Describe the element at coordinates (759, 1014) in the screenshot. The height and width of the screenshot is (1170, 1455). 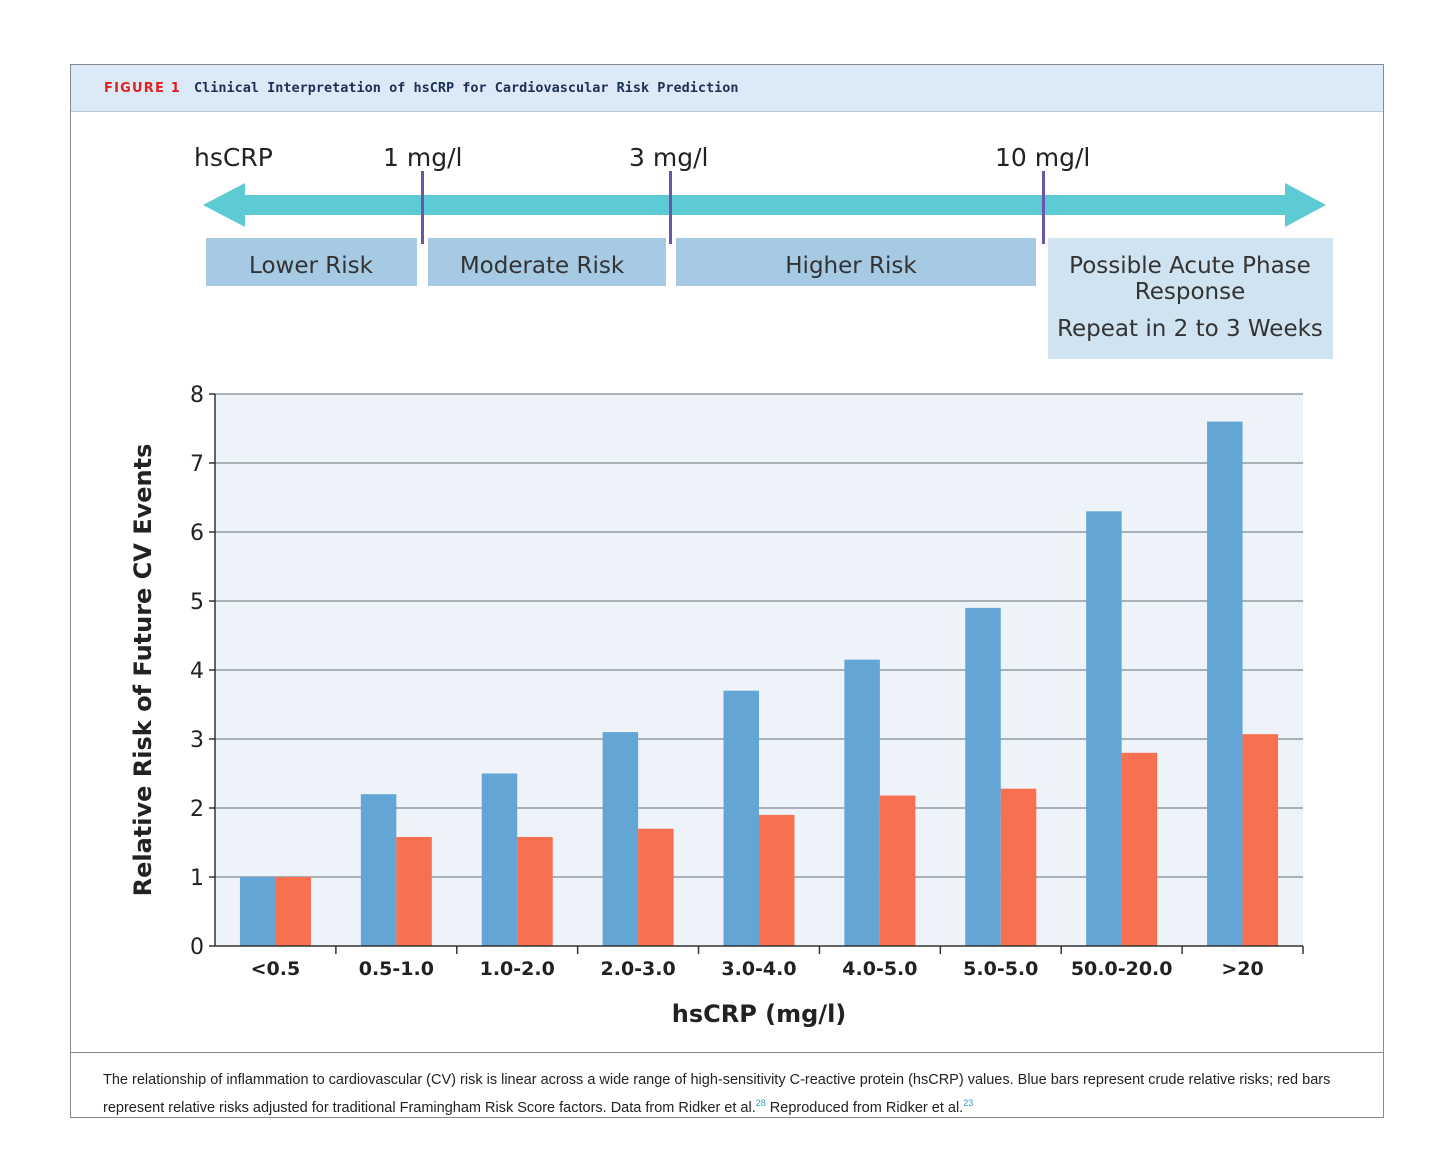
I see `x-axis-title: hsCRP (mg/l)` at that location.